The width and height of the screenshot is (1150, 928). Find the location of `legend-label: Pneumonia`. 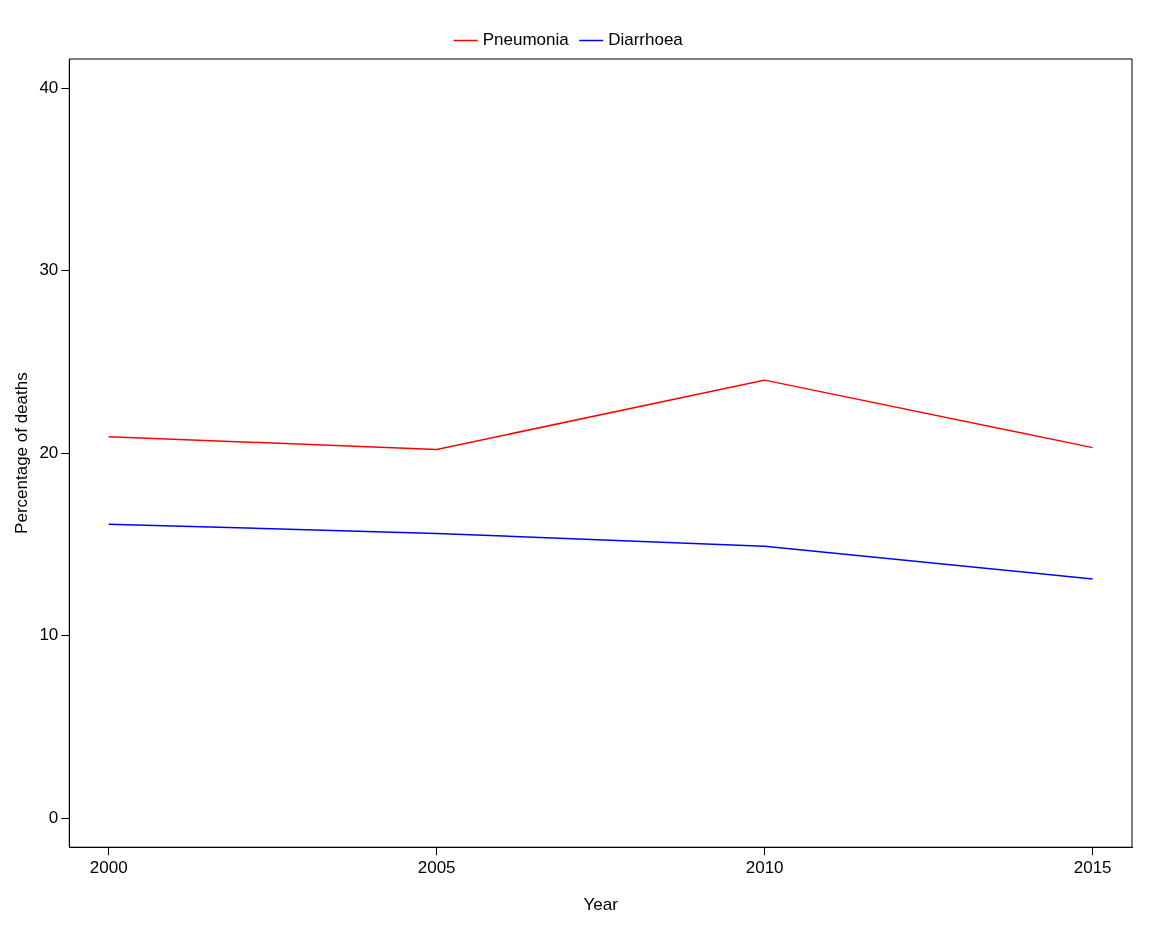

legend-label: Pneumonia is located at coordinates (526, 40).